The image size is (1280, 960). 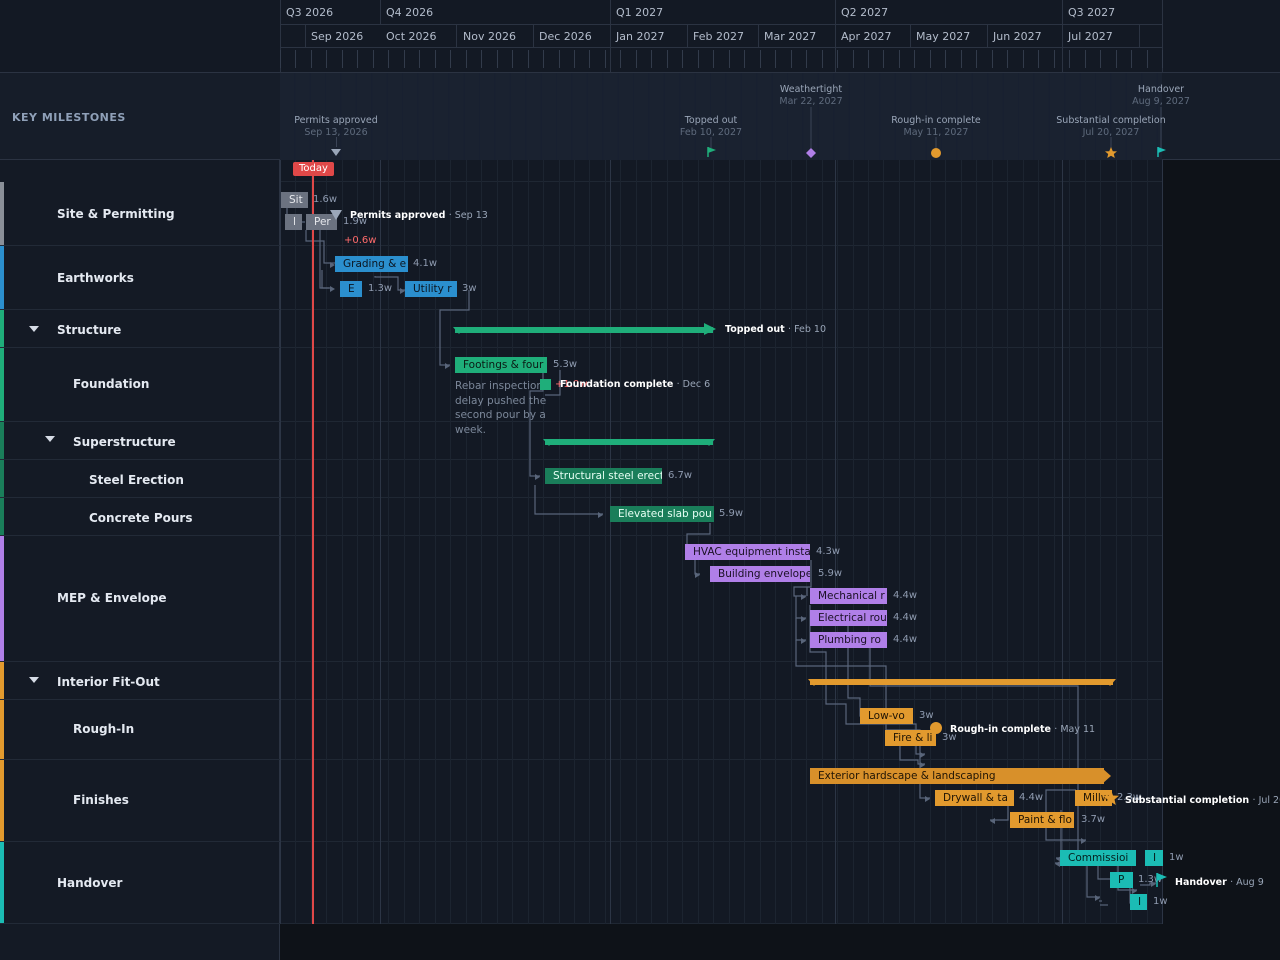 I want to click on milestone-label: Rough-in complete, so click(x=936, y=120).